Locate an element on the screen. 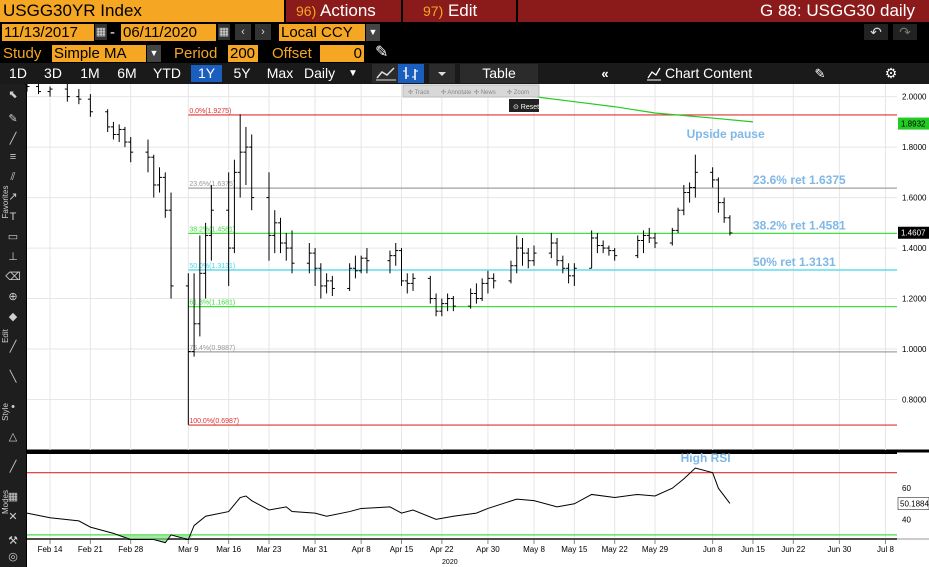 This screenshot has height=567, width=929. fib-level-label: 50.0%(1.3131) is located at coordinates (212, 266).